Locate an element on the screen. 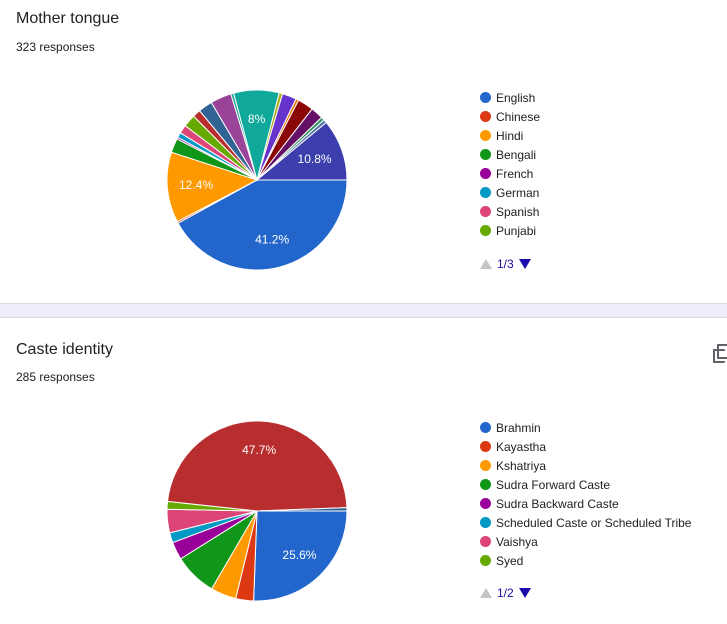  page-indicator: 1/3 is located at coordinates (505, 264).